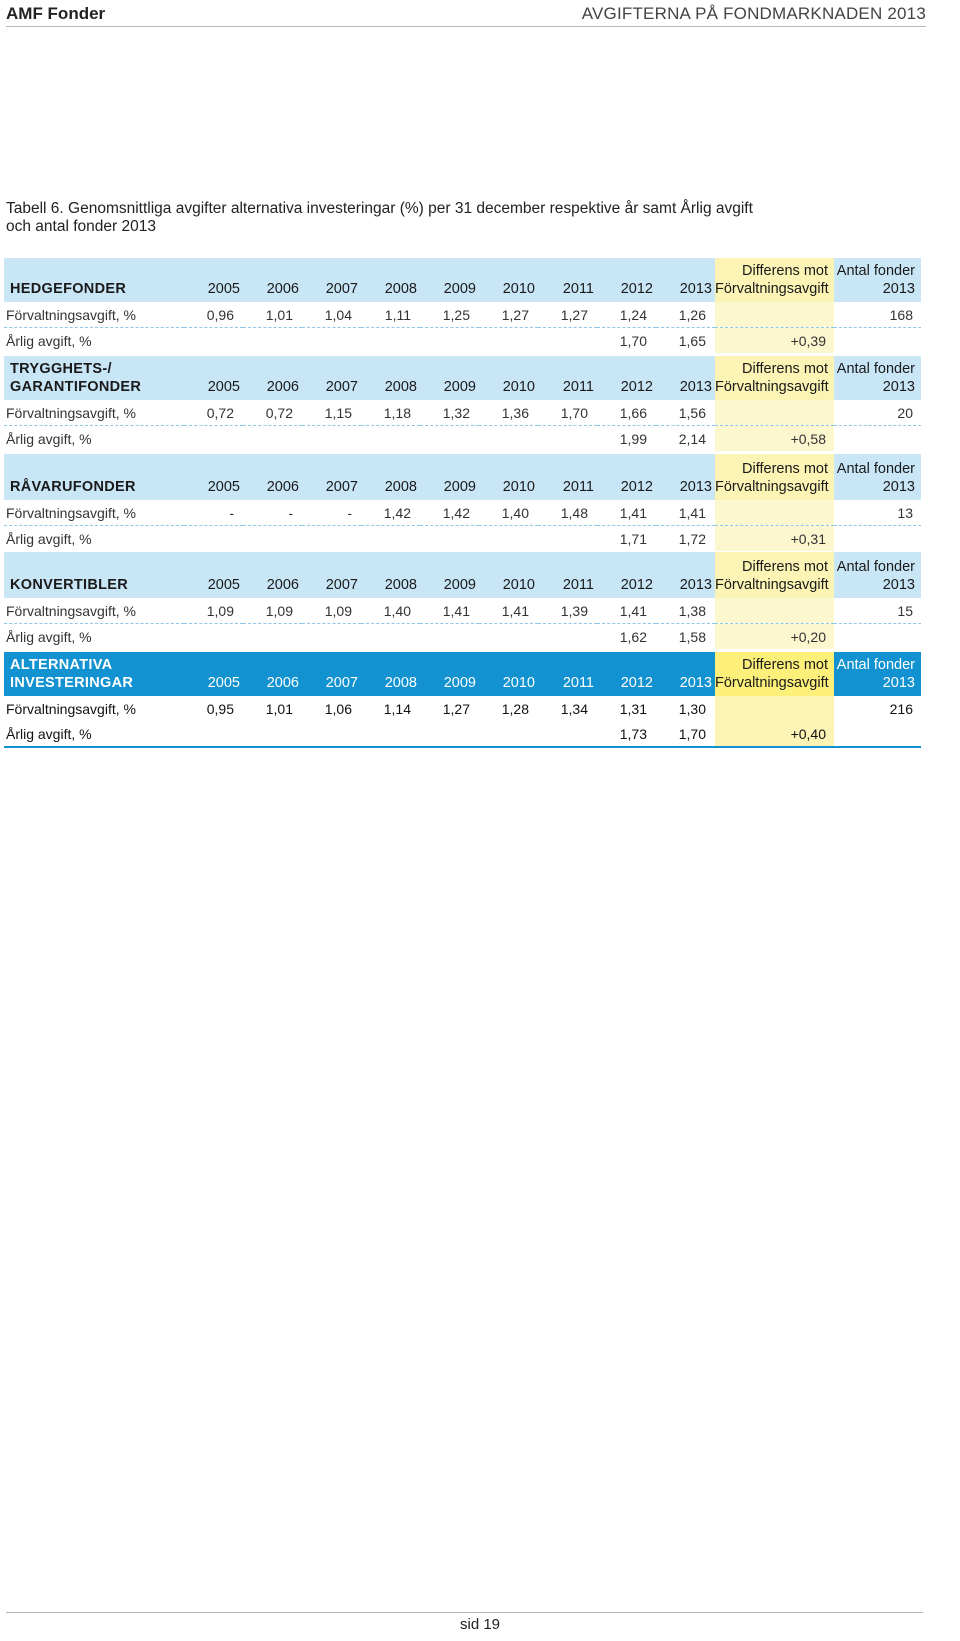 Image resolution: width=960 pixels, height=1641 pixels. I want to click on section-title: AVGIFTERNA PÅ FONDMARKNADEN 2013, so click(753, 13).